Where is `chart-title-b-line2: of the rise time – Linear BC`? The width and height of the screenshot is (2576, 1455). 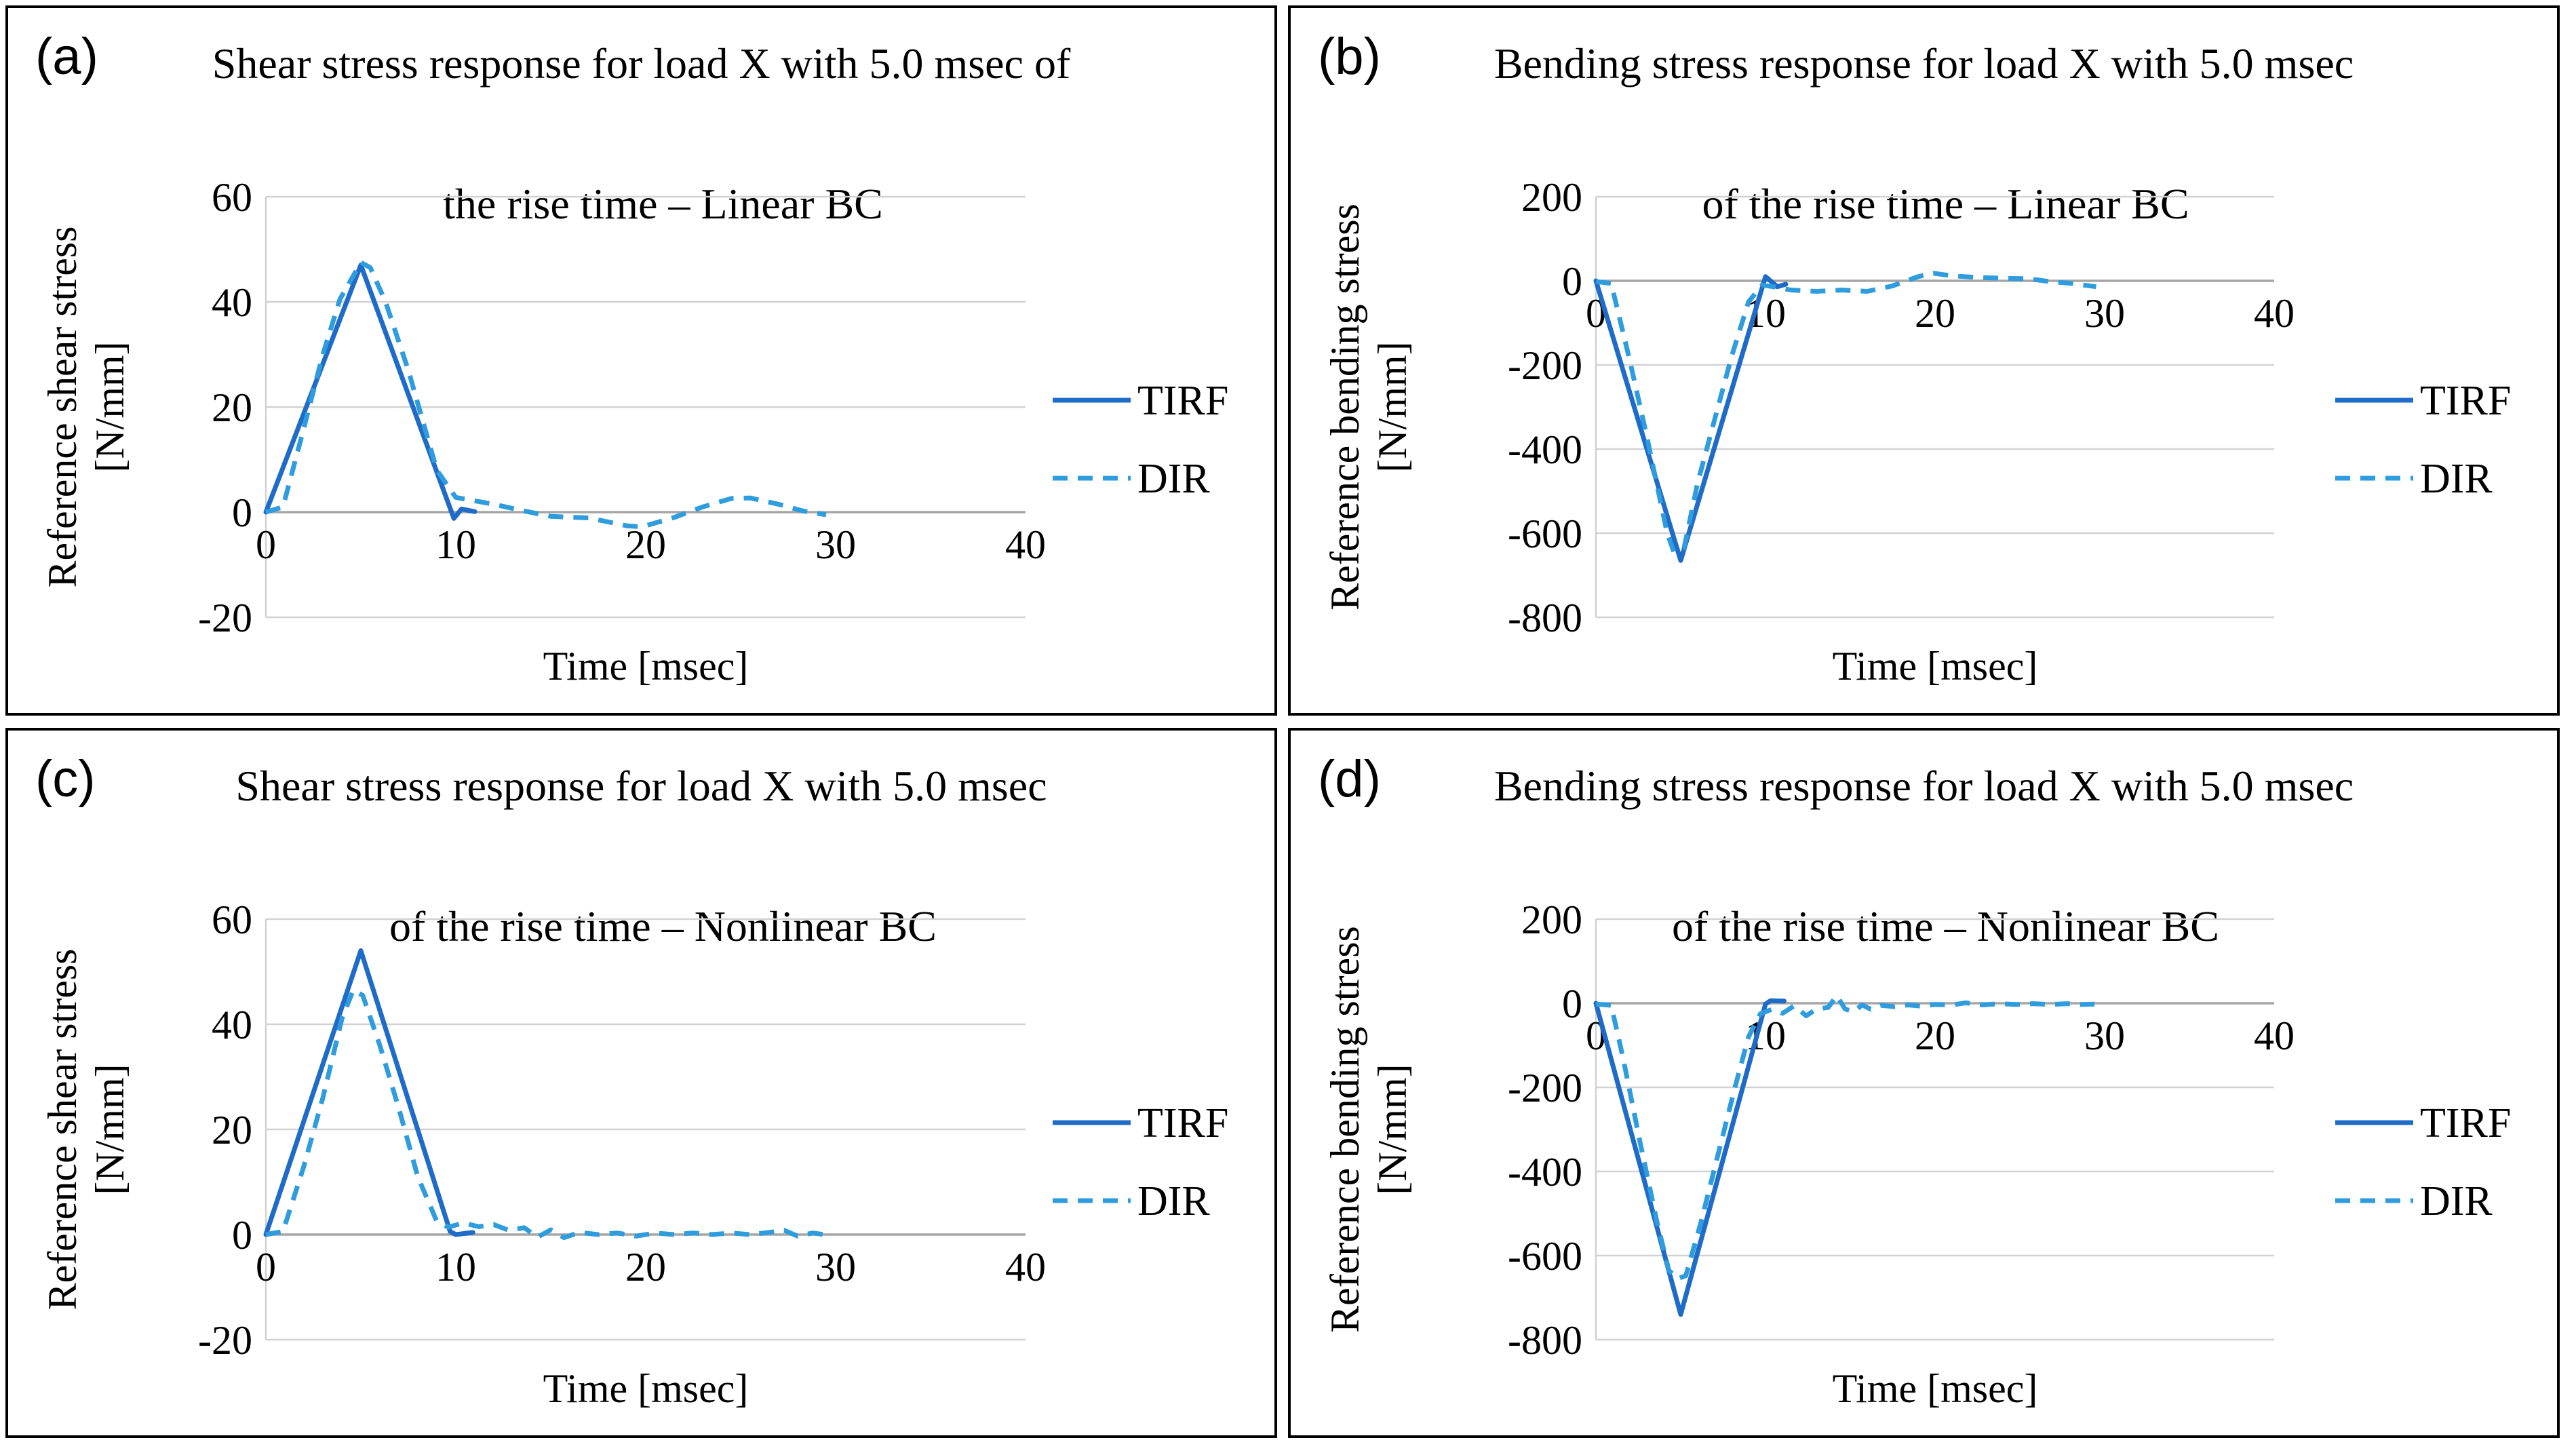 chart-title-b-line2: of the rise time – Linear BC is located at coordinates (1945, 204).